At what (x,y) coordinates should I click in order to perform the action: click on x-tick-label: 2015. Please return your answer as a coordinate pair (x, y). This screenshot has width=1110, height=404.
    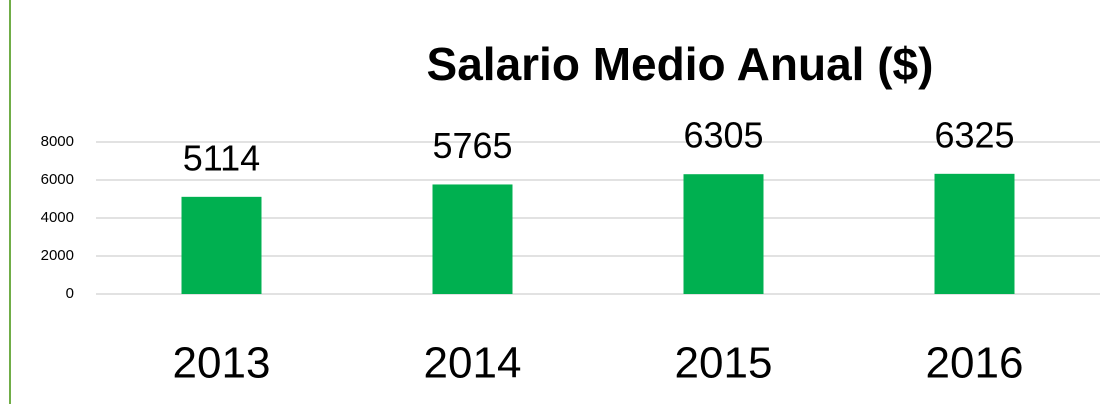
    Looking at the image, I should click on (724, 363).